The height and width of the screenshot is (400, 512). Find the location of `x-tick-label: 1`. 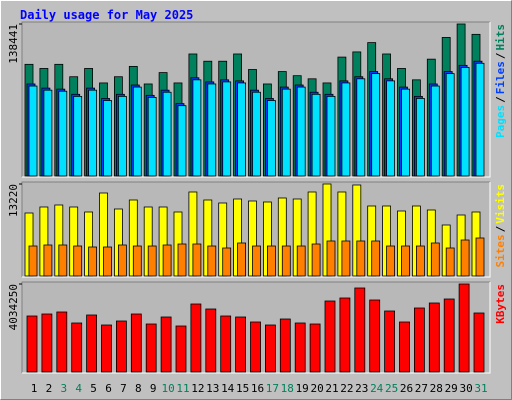

x-tick-label: 1 is located at coordinates (34, 388).